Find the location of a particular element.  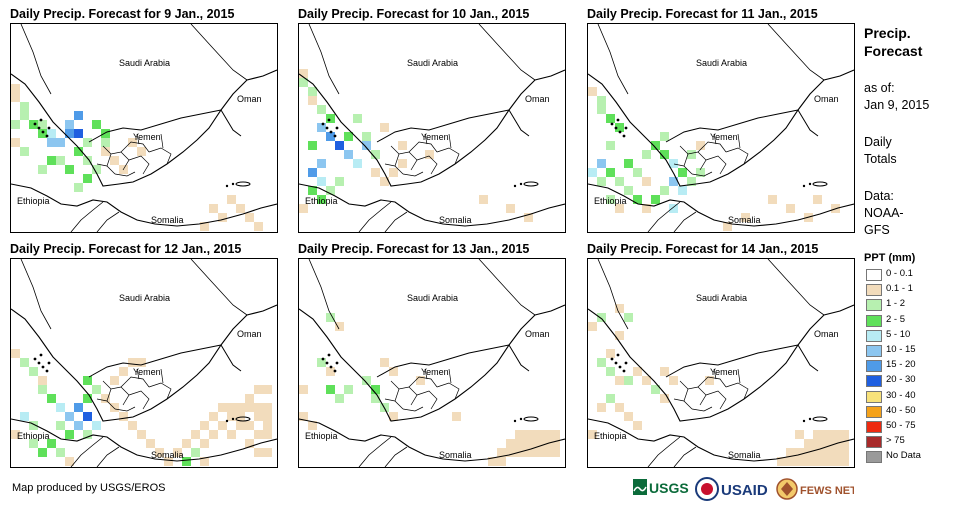

data-source-line2: GFS is located at coordinates (877, 230).